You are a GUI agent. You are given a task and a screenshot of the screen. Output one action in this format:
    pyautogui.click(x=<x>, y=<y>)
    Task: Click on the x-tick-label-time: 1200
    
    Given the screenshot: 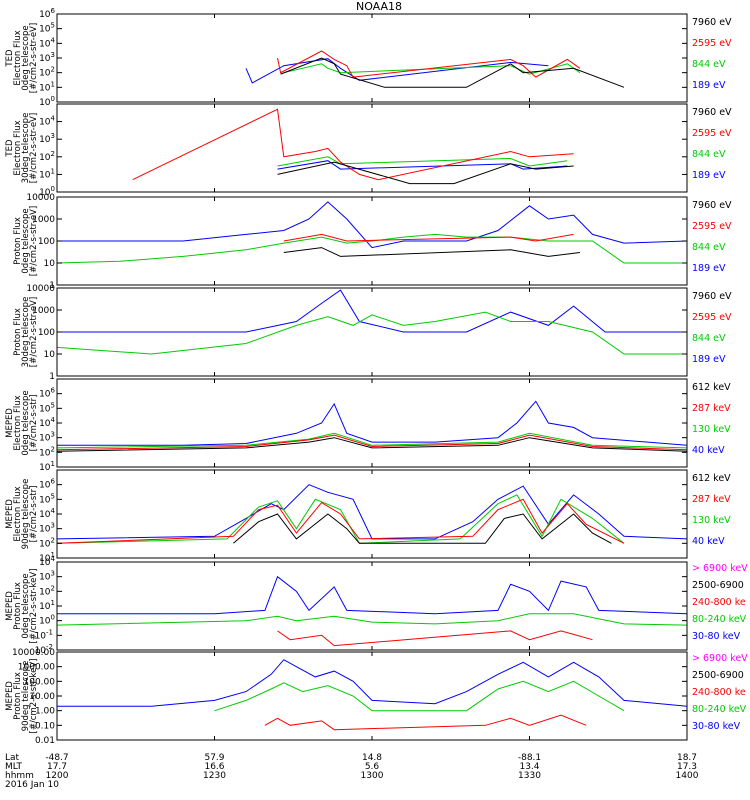 What is the action you would take?
    pyautogui.click(x=57, y=776)
    